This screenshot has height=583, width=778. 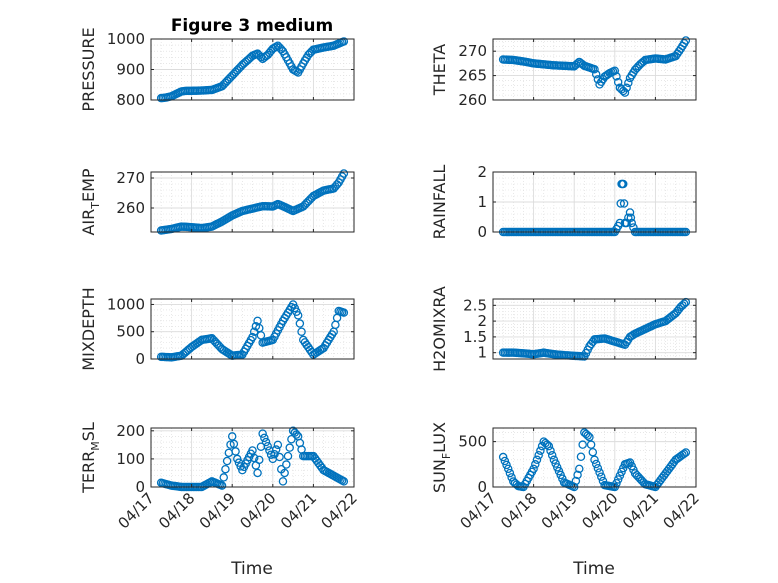 I want to click on y-tick-label: 1.5, so click(x=475, y=337).